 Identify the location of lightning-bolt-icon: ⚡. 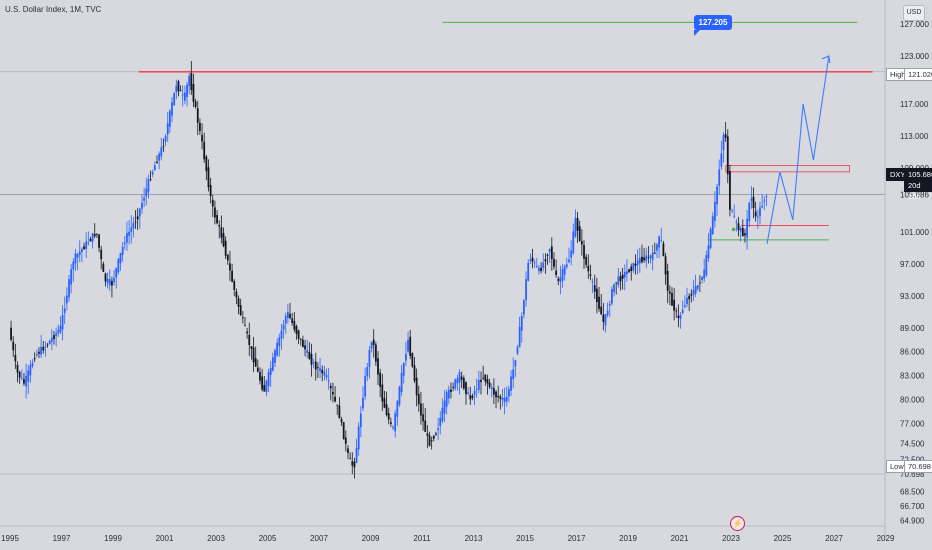
(737, 523).